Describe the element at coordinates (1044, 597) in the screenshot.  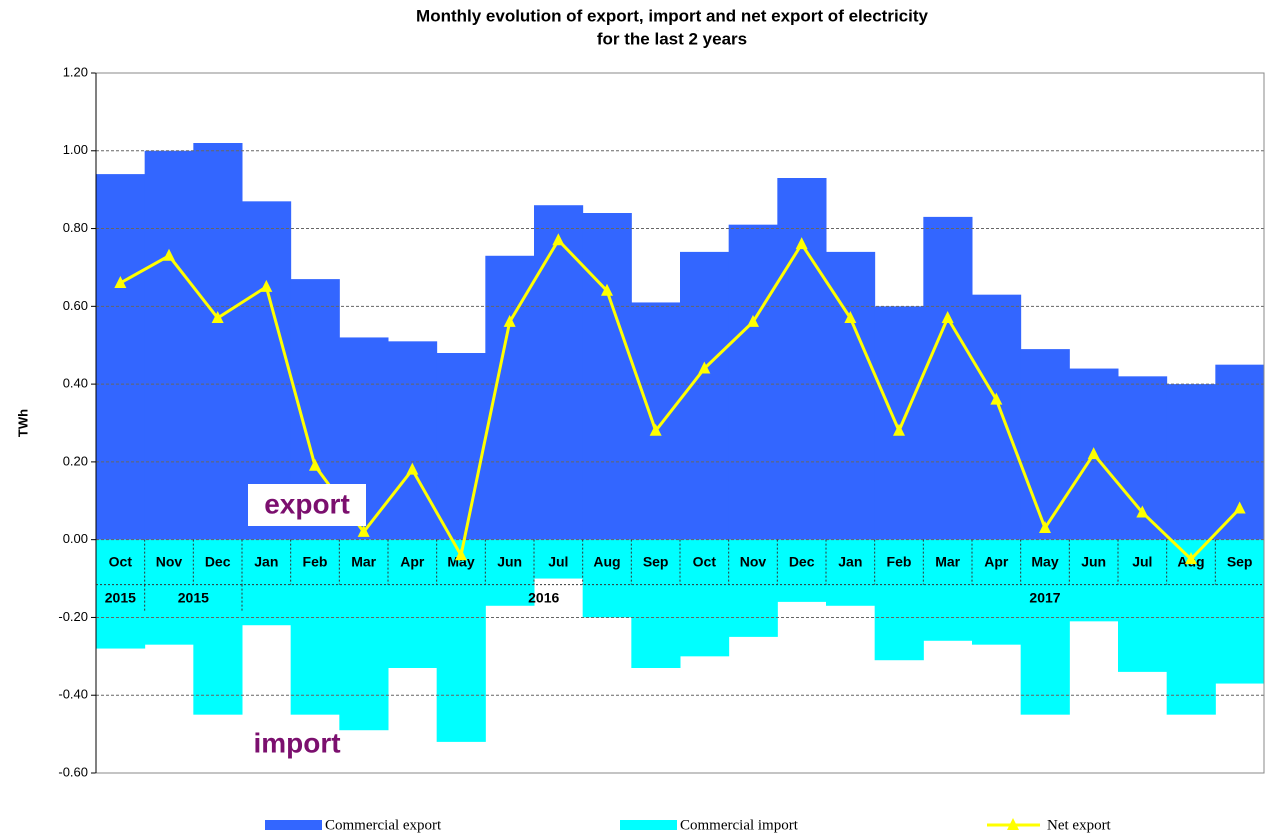
I see `year-label: 2017` at that location.